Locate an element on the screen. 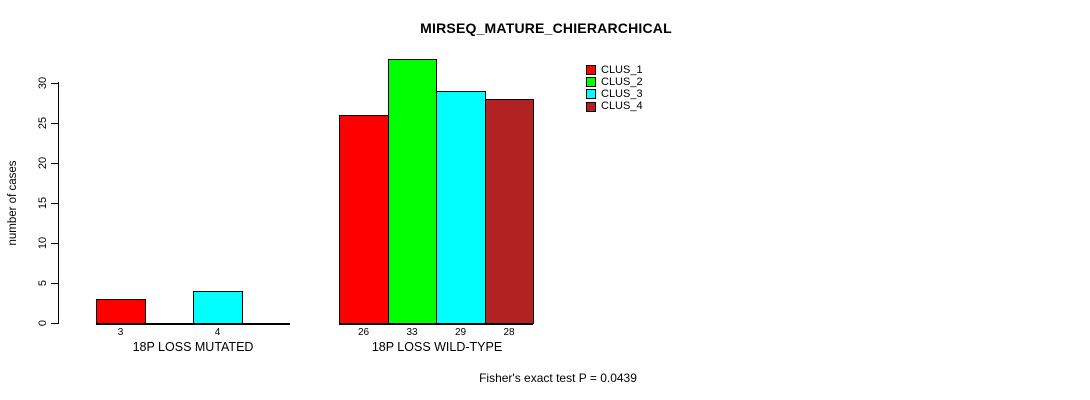  legend-label-clus_1: CLUS_1 is located at coordinates (622, 69).